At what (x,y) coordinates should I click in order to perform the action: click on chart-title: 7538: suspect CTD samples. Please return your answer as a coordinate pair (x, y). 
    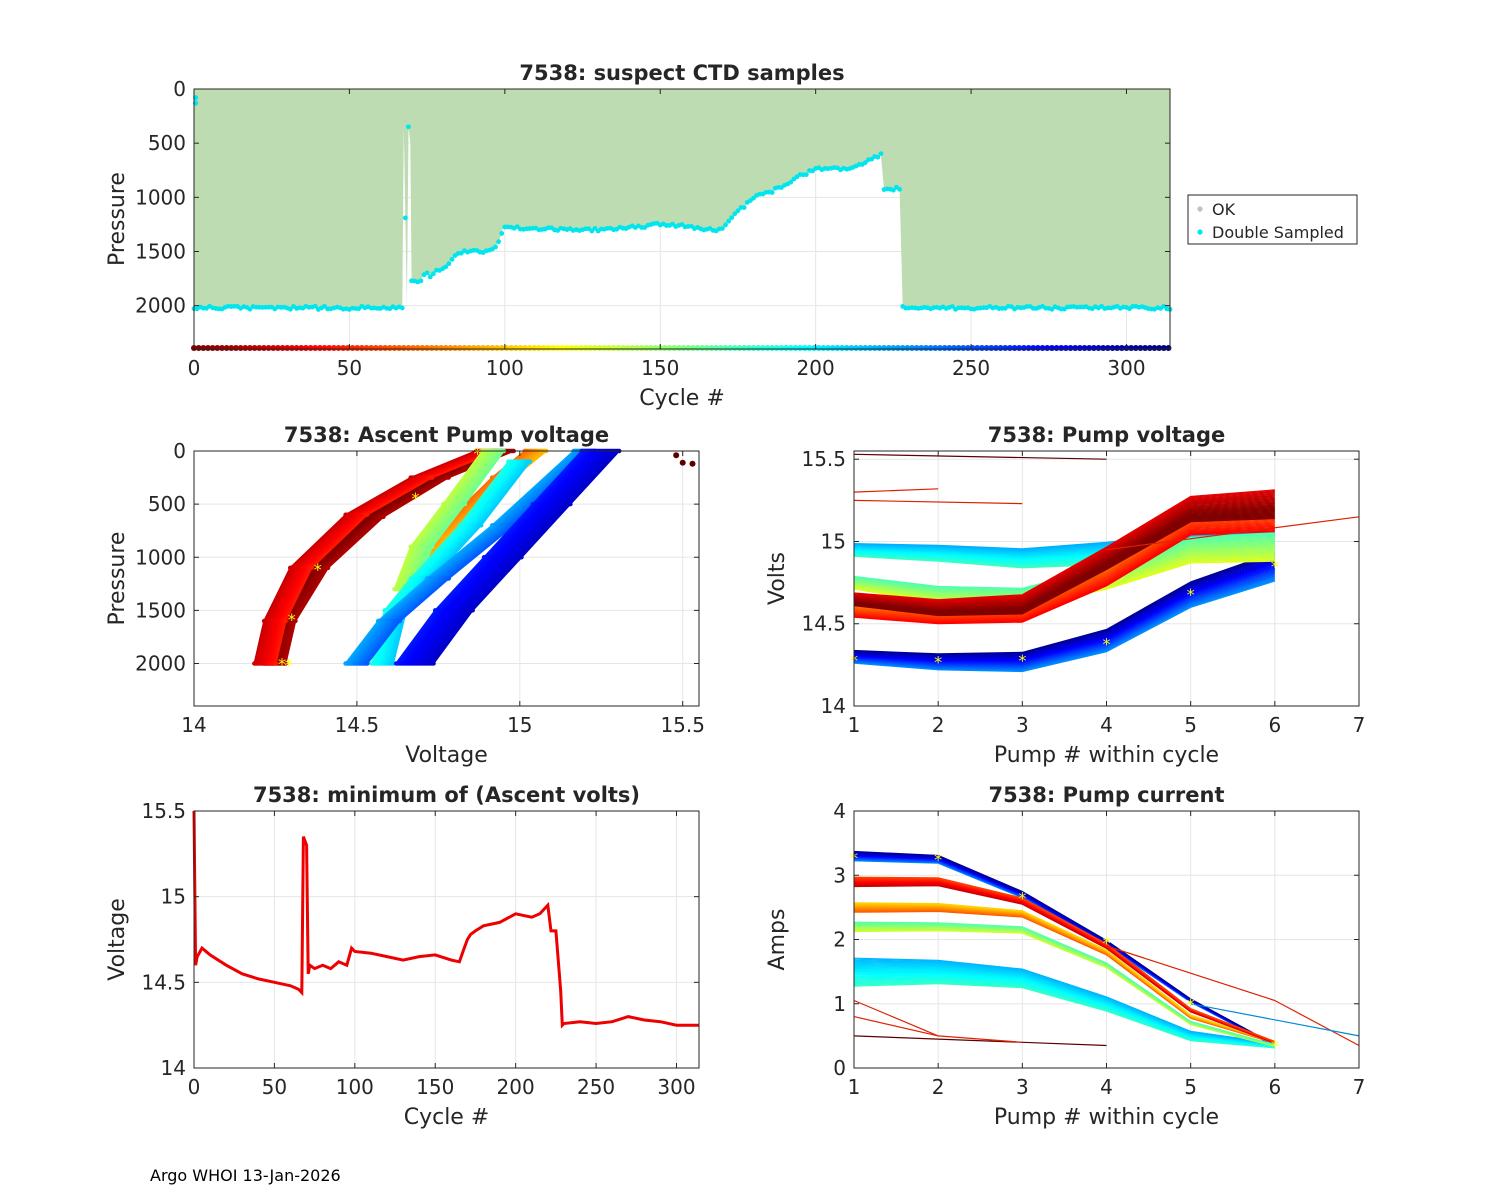
    Looking at the image, I should click on (681, 73).